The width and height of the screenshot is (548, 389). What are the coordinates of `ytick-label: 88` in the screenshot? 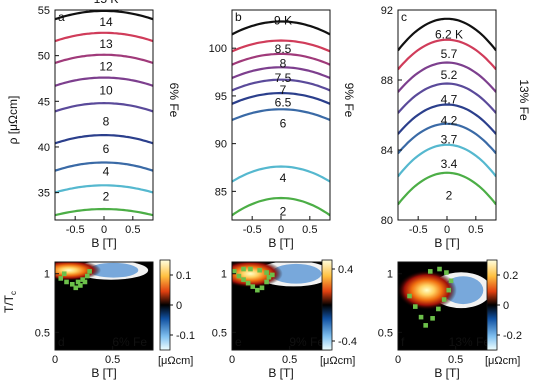 It's located at (387, 81).